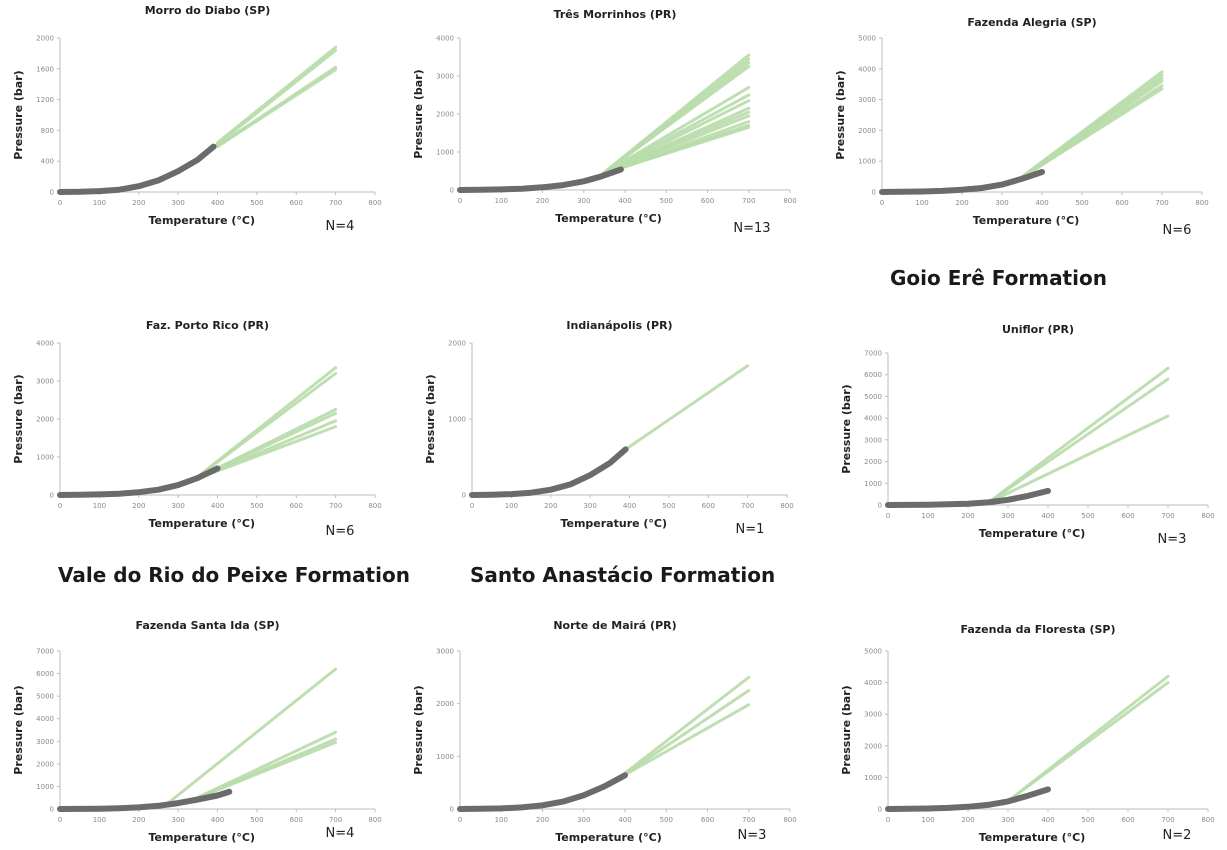 The width and height of the screenshot is (1227, 850). I want to click on chart-title: Fazenda Alegria (SP), so click(1031, 22).